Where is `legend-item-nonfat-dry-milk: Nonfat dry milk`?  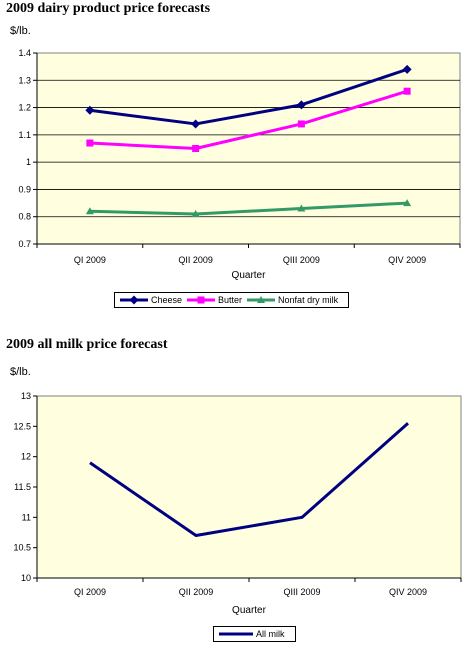 legend-item-nonfat-dry-milk: Nonfat dry milk is located at coordinates (292, 300).